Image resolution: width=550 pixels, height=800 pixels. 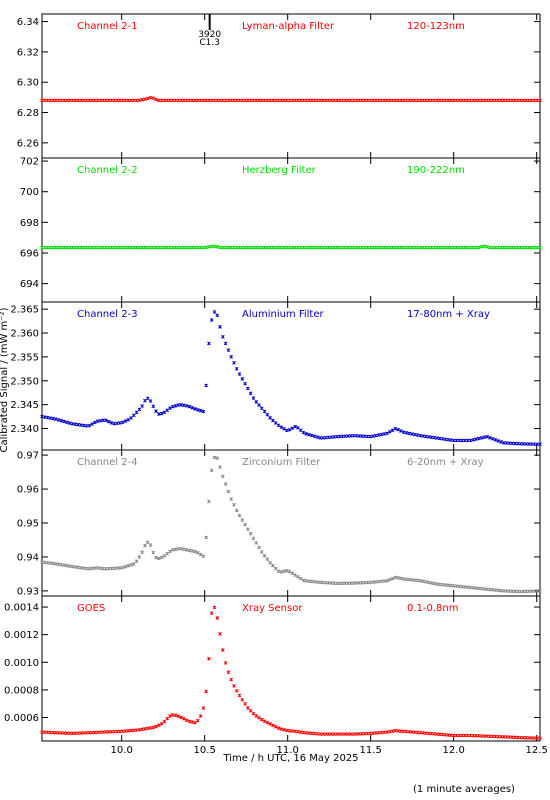 What do you see at coordinates (28, 456) in the screenshot?
I see `y-tick-label: 0.97` at bounding box center [28, 456].